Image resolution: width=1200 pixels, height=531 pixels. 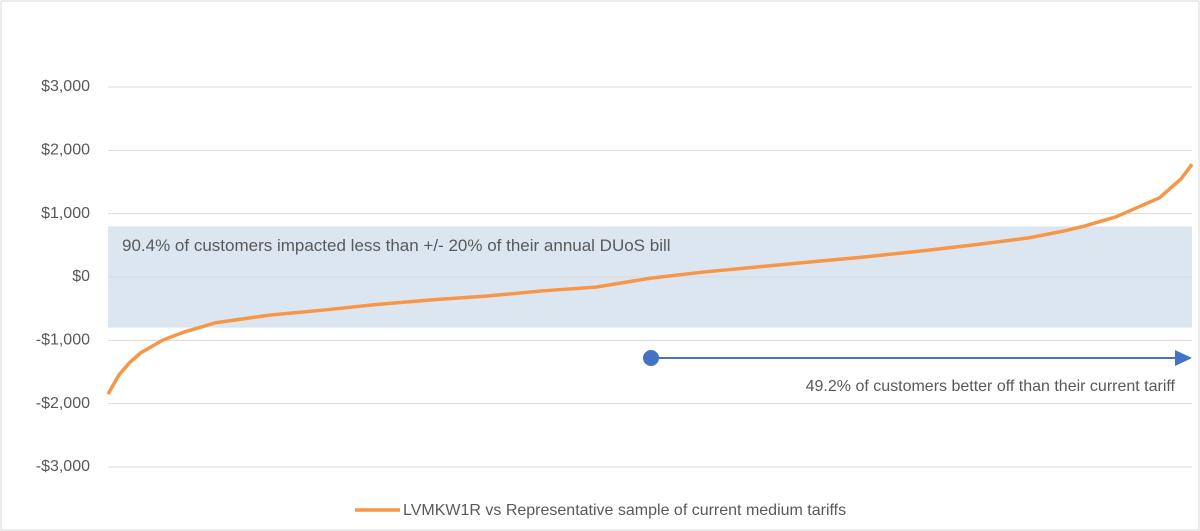 I want to click on y-tick-label: $2,000, so click(x=65, y=150).